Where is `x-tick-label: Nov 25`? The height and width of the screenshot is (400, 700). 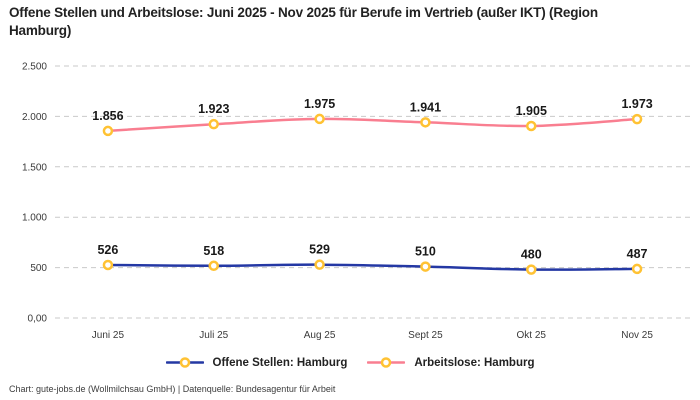 x-tick-label: Nov 25 is located at coordinates (637, 335).